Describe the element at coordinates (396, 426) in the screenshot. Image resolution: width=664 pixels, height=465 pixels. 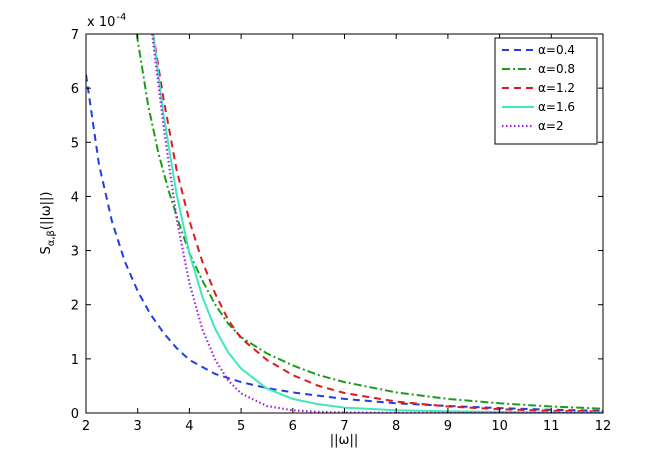
I see `x-tick-label: 8` at that location.